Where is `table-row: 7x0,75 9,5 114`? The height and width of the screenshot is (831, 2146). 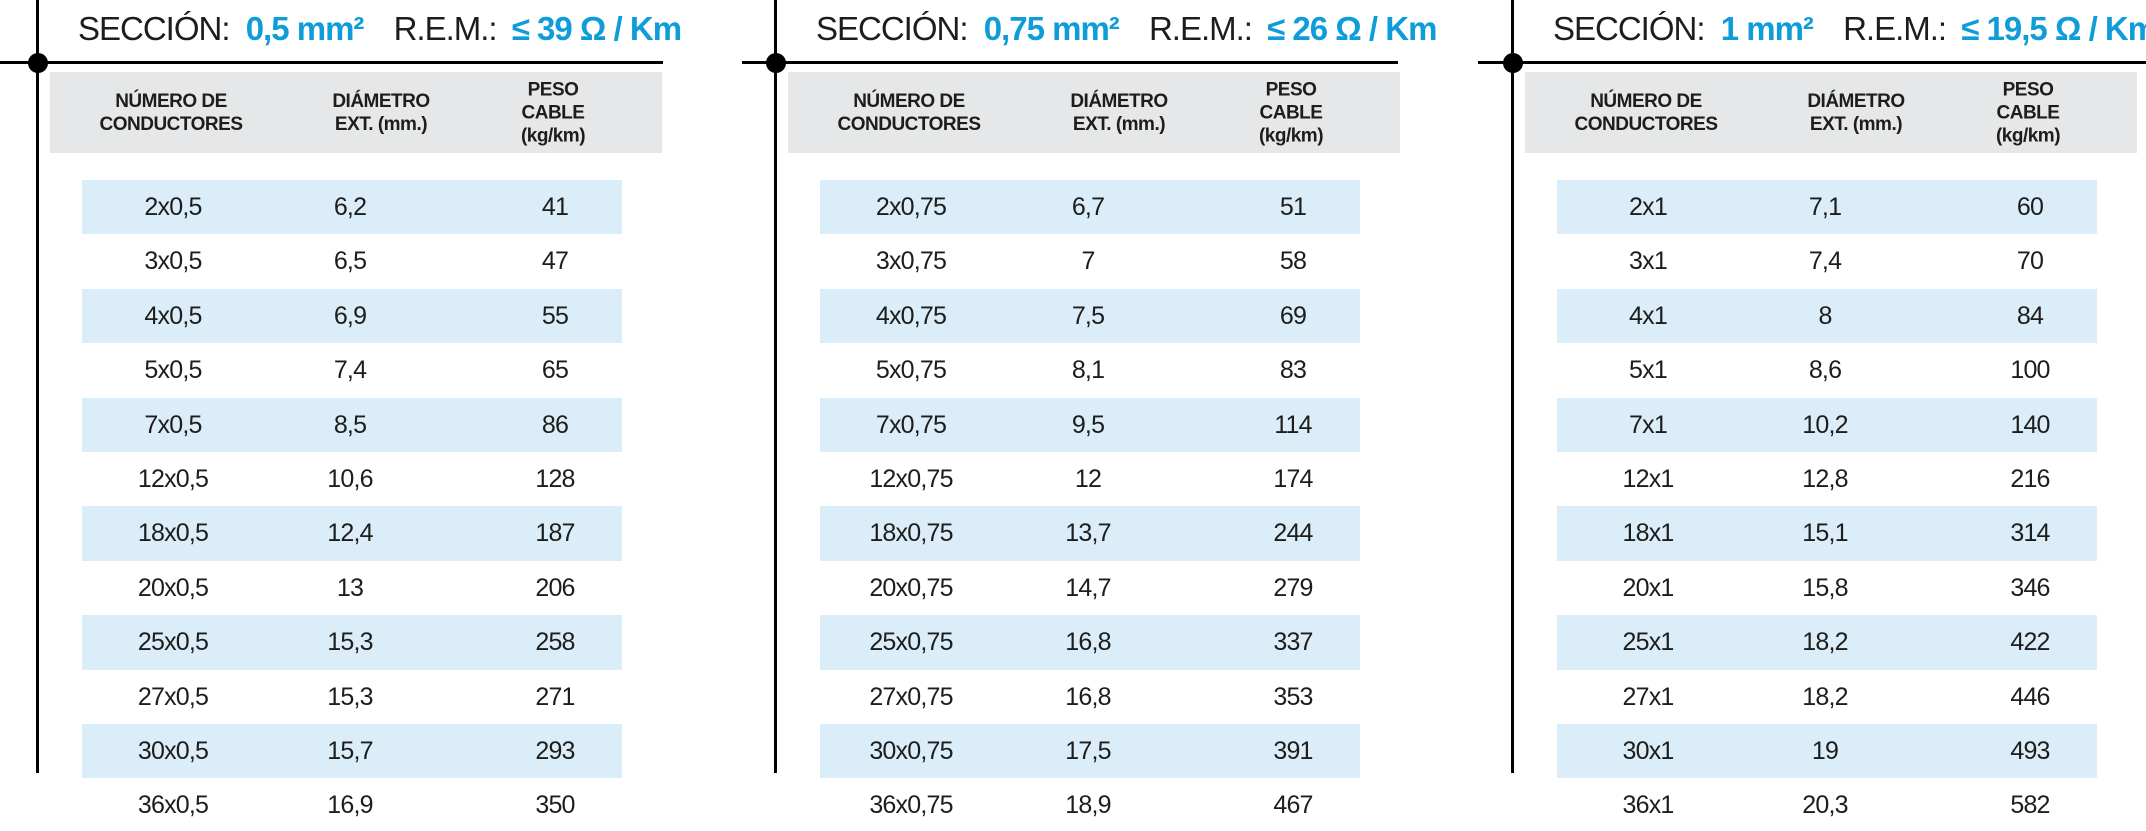 table-row: 7x0,75 9,5 114 is located at coordinates (1090, 424).